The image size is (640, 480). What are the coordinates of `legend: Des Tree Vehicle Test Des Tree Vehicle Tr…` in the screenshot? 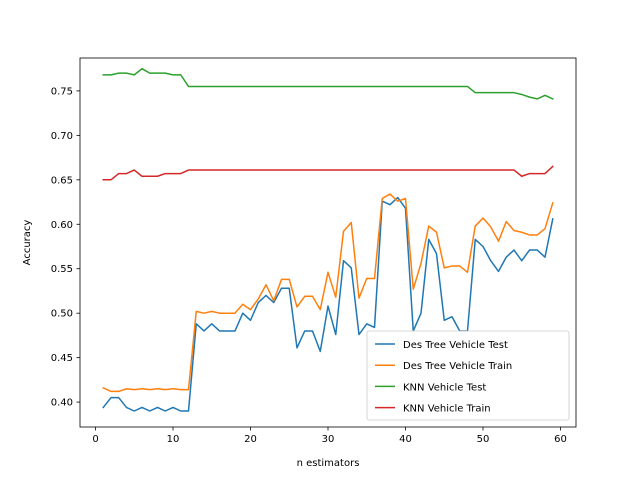 It's located at (468, 375).